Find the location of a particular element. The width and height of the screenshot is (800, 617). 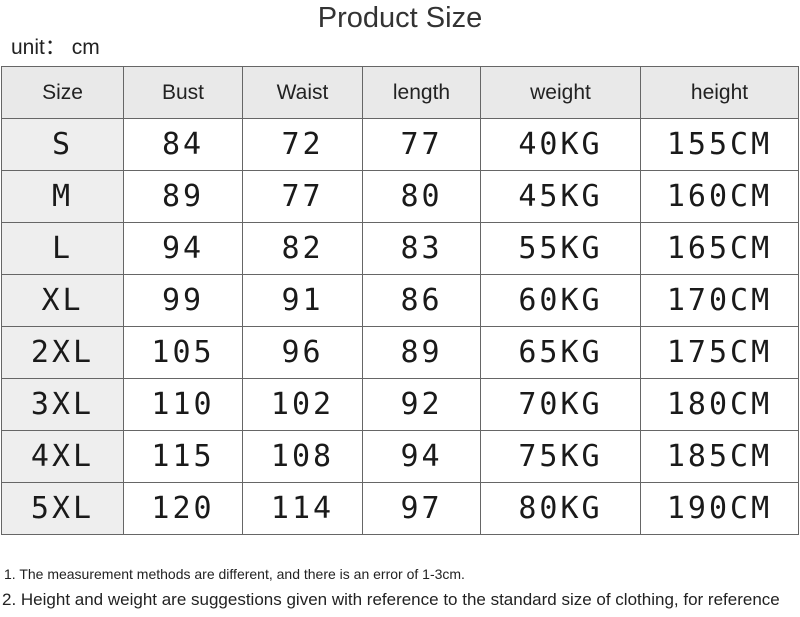

table-row: 4XL 115 108 94 75KG 185CM is located at coordinates (400, 456).